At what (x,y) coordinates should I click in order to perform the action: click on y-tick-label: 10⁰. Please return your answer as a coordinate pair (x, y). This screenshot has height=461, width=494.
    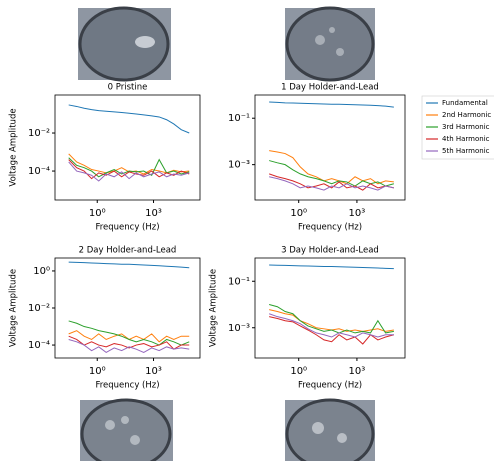
    Looking at the image, I should click on (41, 271).